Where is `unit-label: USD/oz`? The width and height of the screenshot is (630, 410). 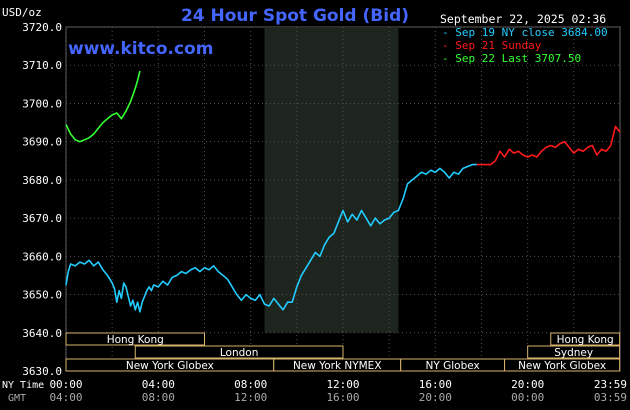 unit-label: USD/oz is located at coordinates (22, 12).